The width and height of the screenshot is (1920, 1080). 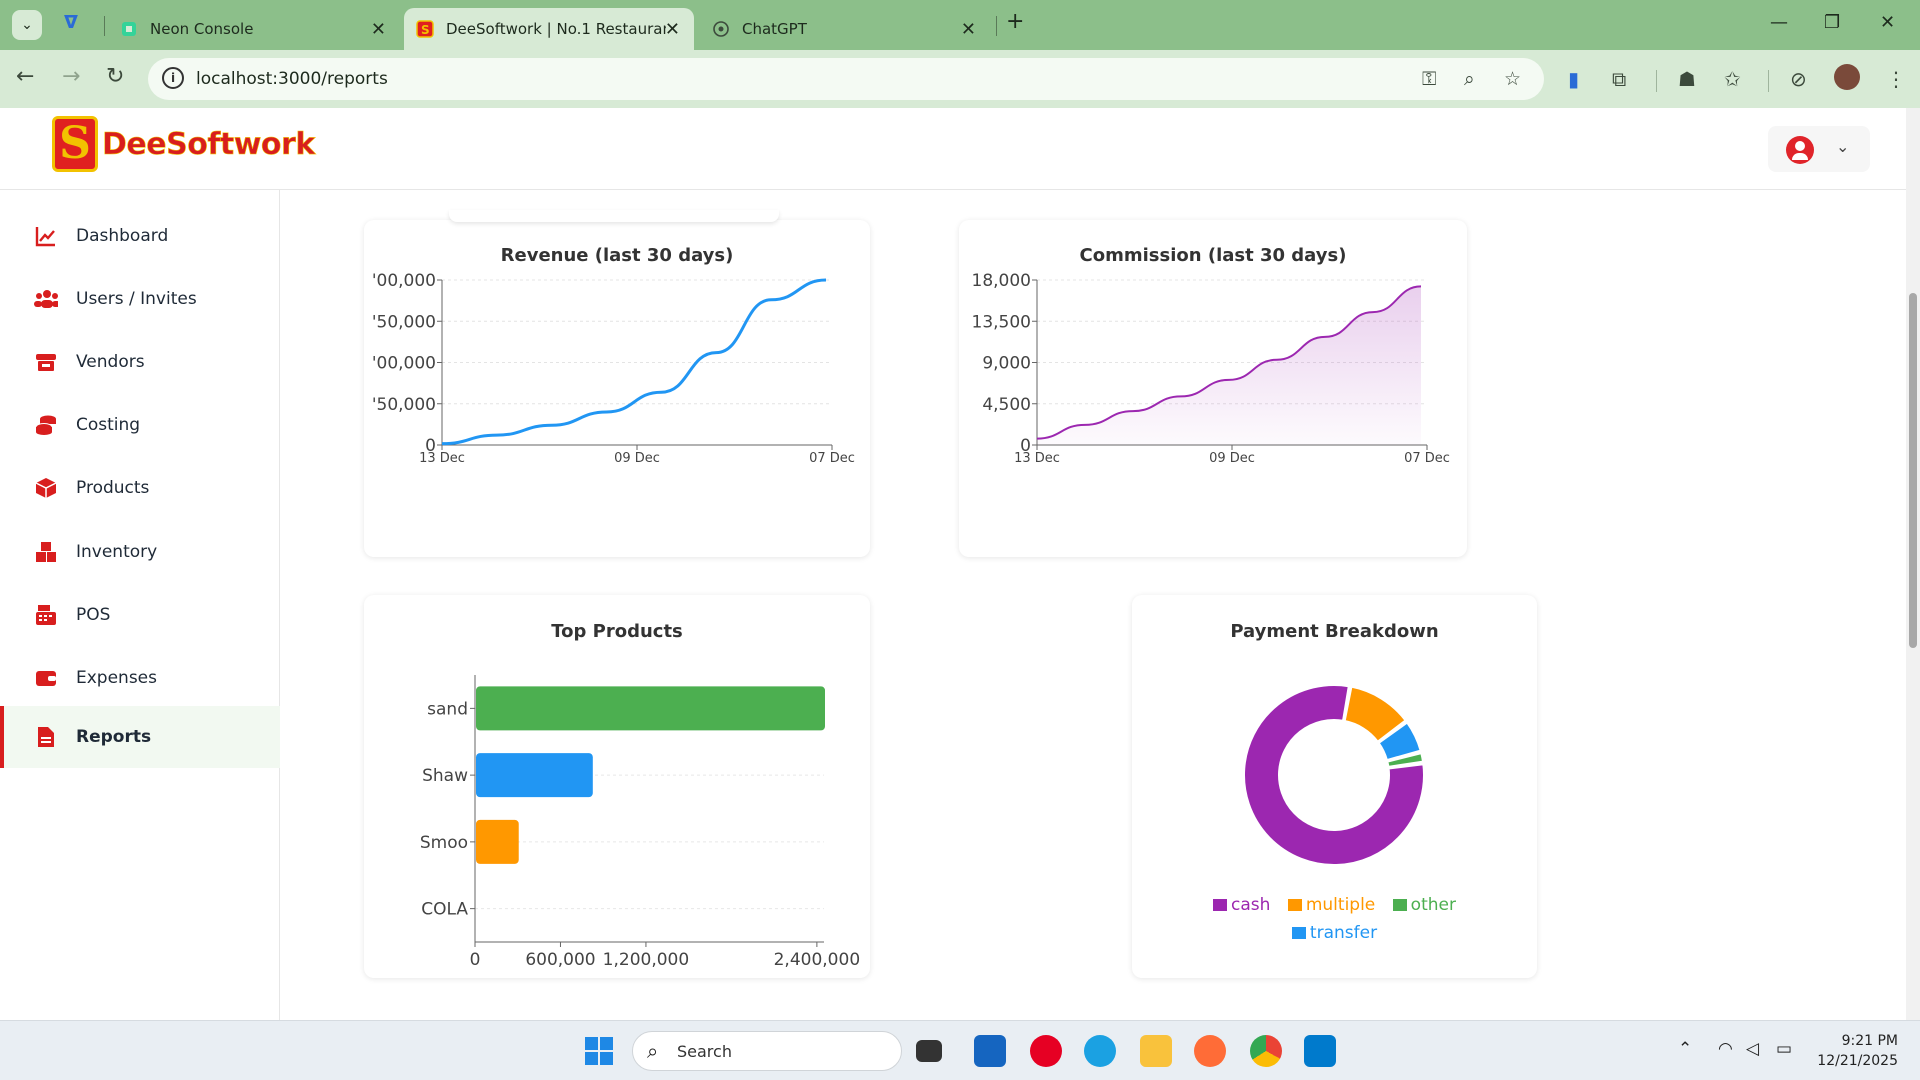 What do you see at coordinates (1294, 905) in the screenshot?
I see `legend-swatch` at bounding box center [1294, 905].